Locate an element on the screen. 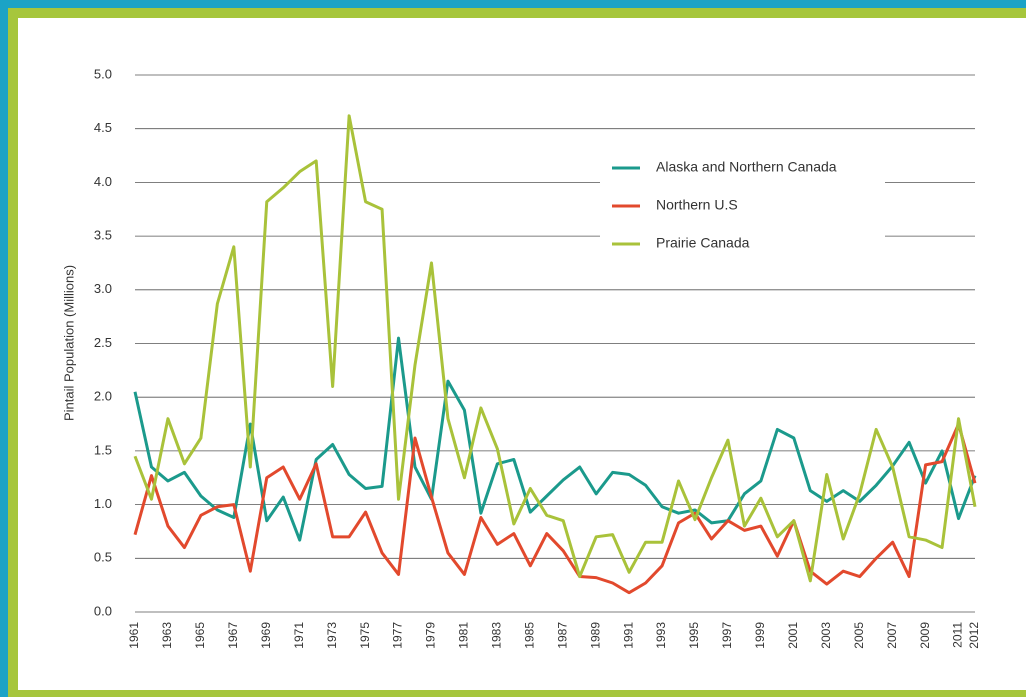 The height and width of the screenshot is (697, 1026). x-tick-label: 1977 is located at coordinates (398, 635).